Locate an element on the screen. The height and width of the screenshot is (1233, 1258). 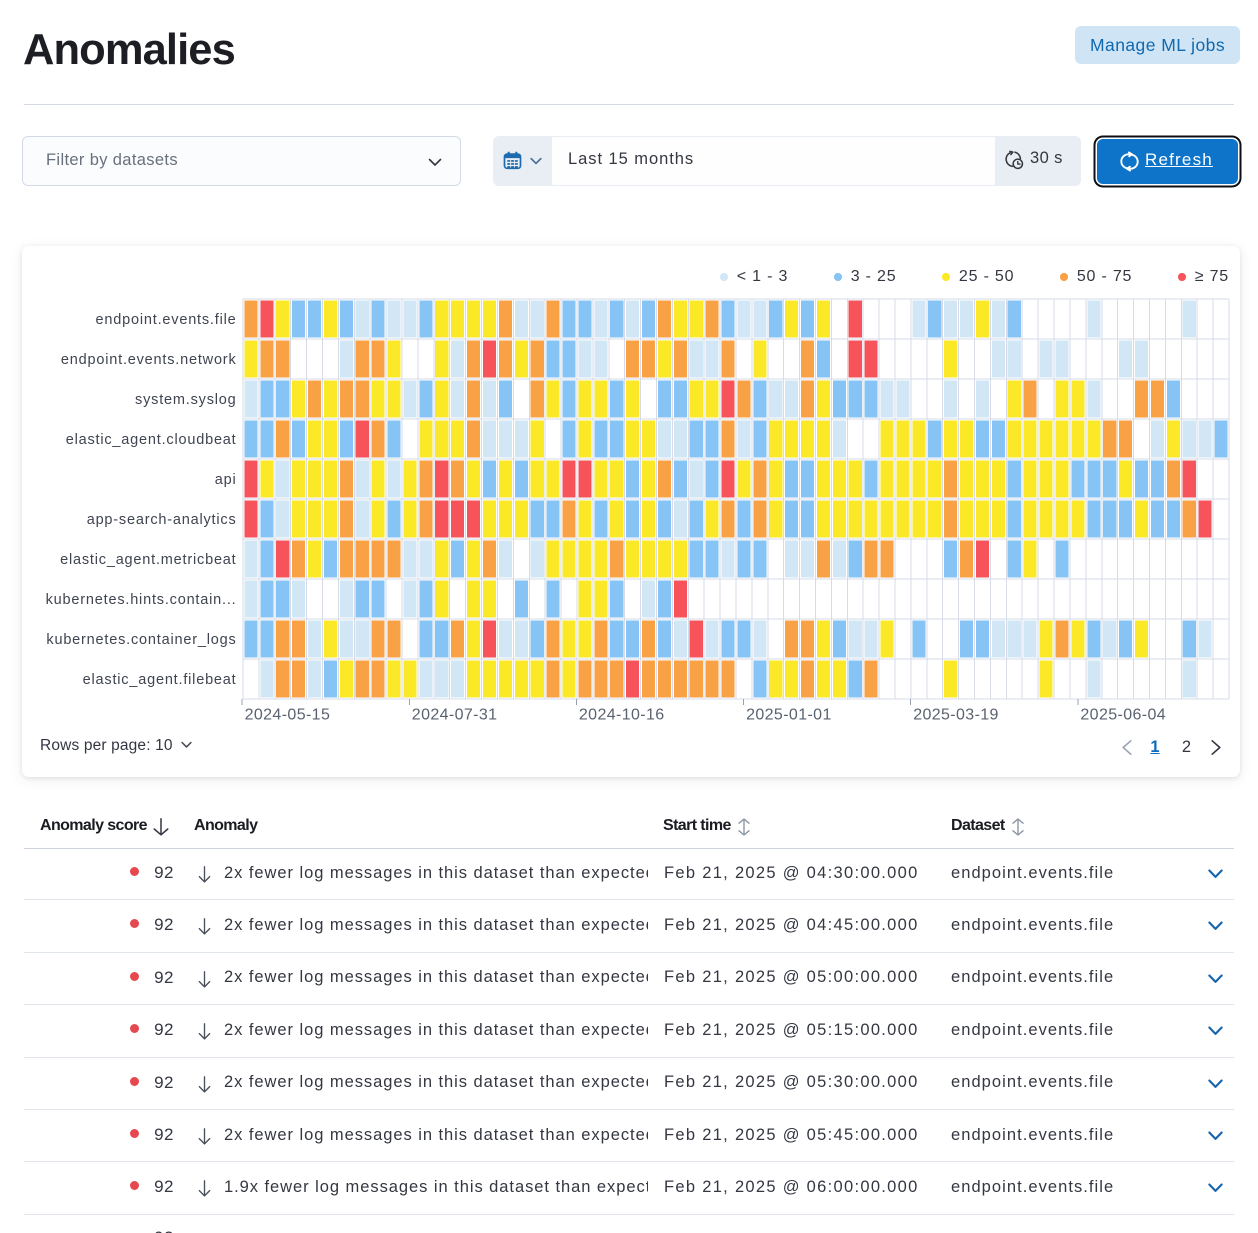
svg-text: 2025-06-04 is located at coordinates (1123, 715).